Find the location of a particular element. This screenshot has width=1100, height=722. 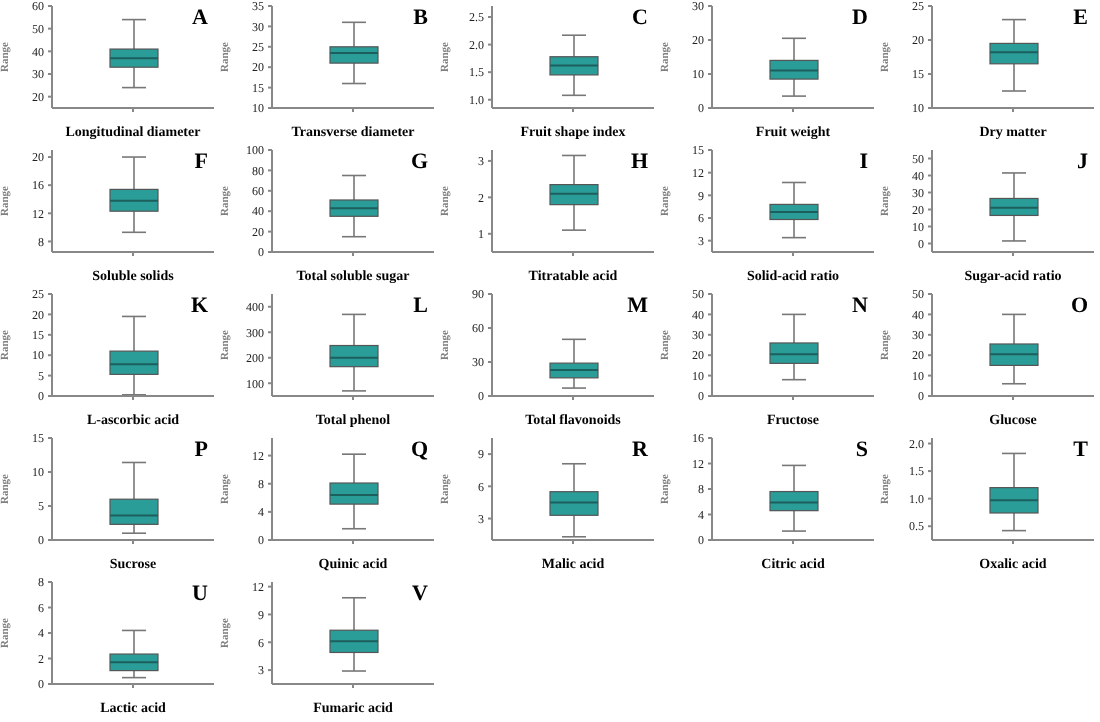

annotation: V is located at coordinates (420, 594).